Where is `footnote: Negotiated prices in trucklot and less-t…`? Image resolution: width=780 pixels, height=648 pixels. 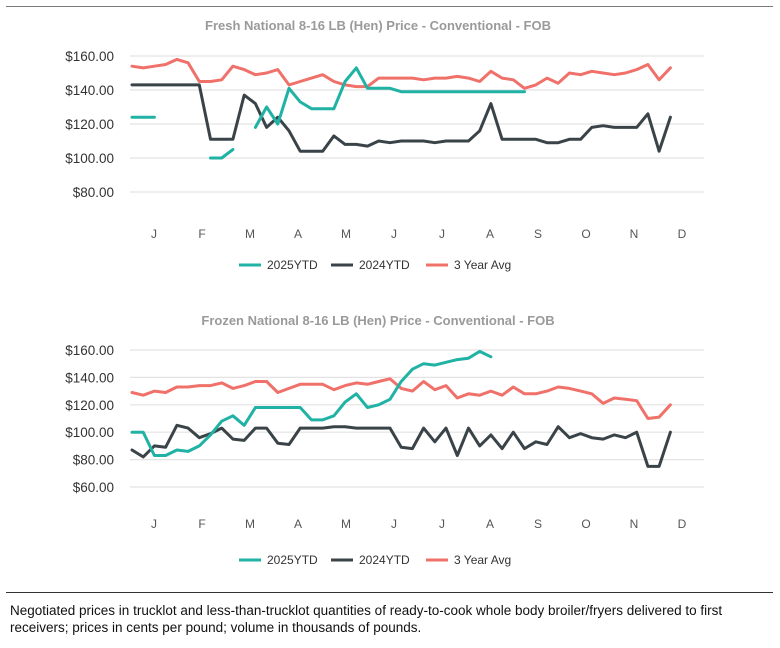
footnote: Negotiated prices in trucklot and less-t… is located at coordinates (366, 619).